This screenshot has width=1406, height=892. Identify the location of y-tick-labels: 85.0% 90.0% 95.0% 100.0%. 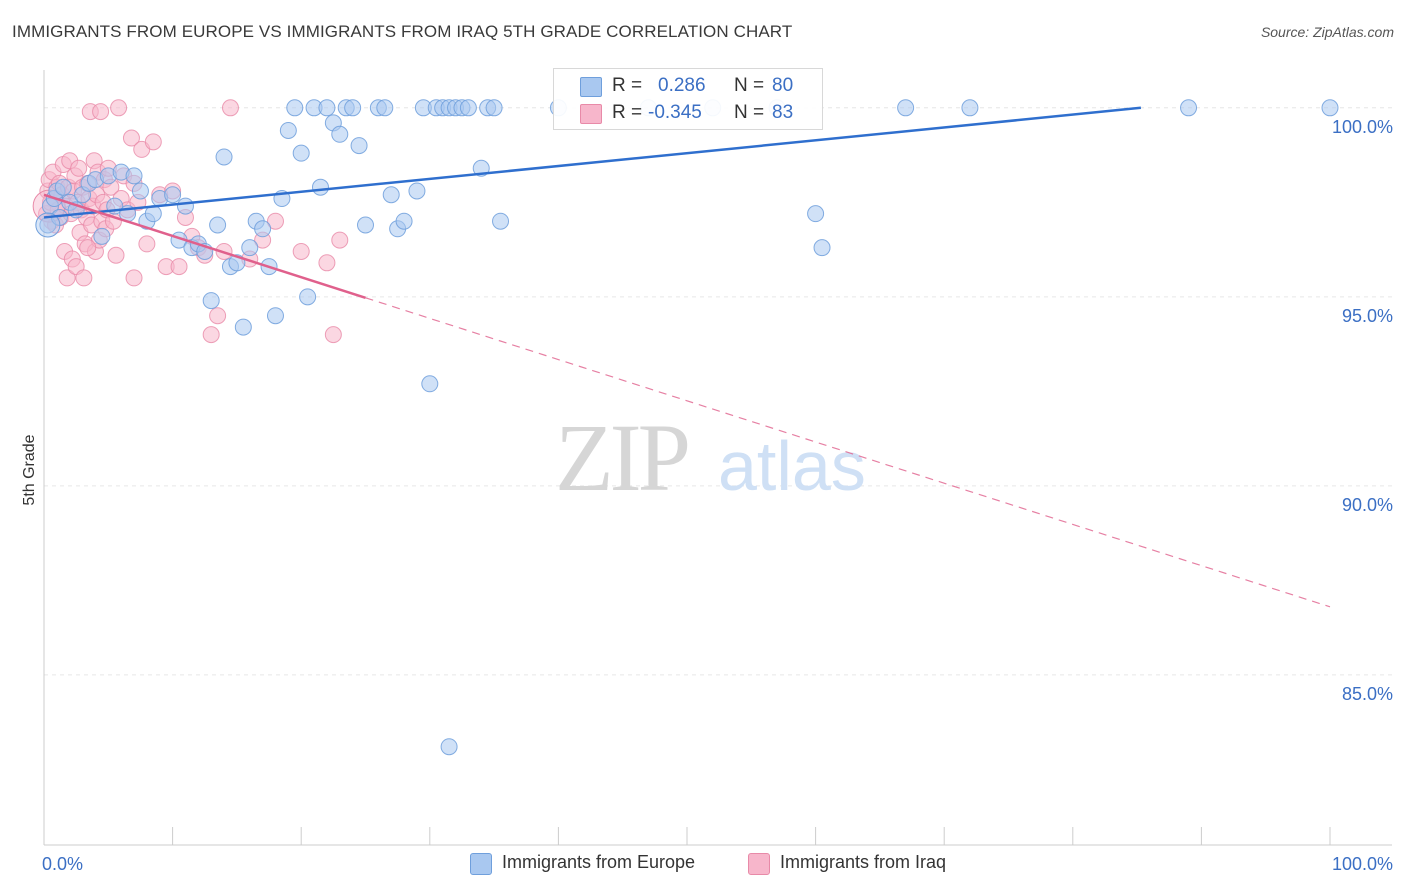
(1362, 410).